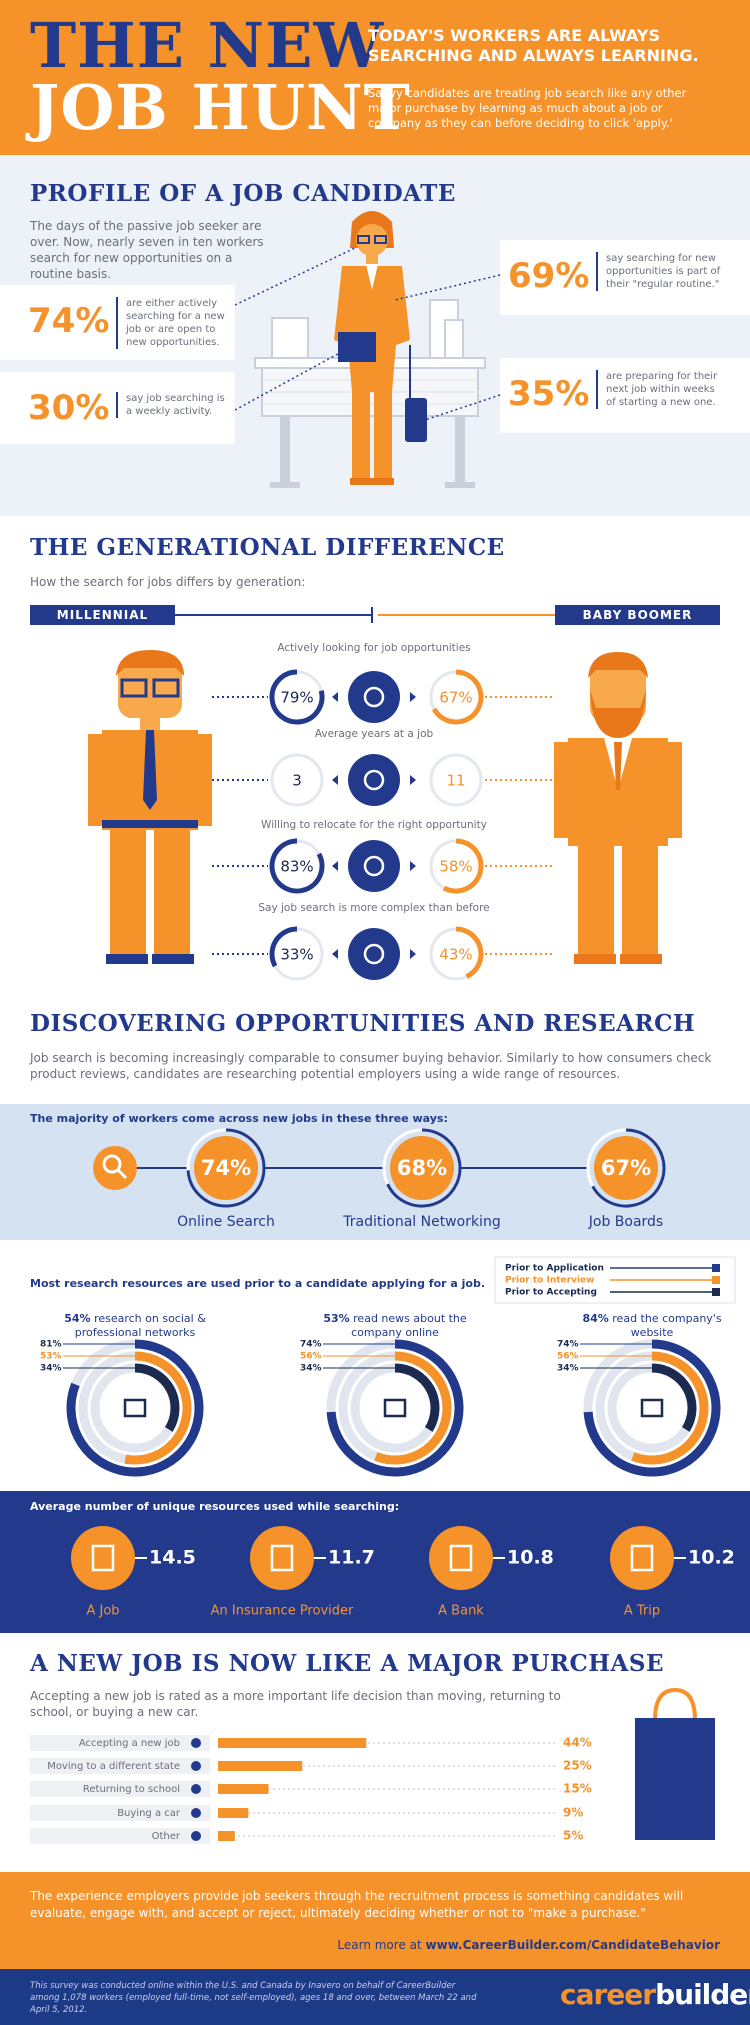 The width and height of the screenshot is (750, 2025). Describe the element at coordinates (554, 1269) in the screenshot. I see `legend-label: Prior to Application` at that location.